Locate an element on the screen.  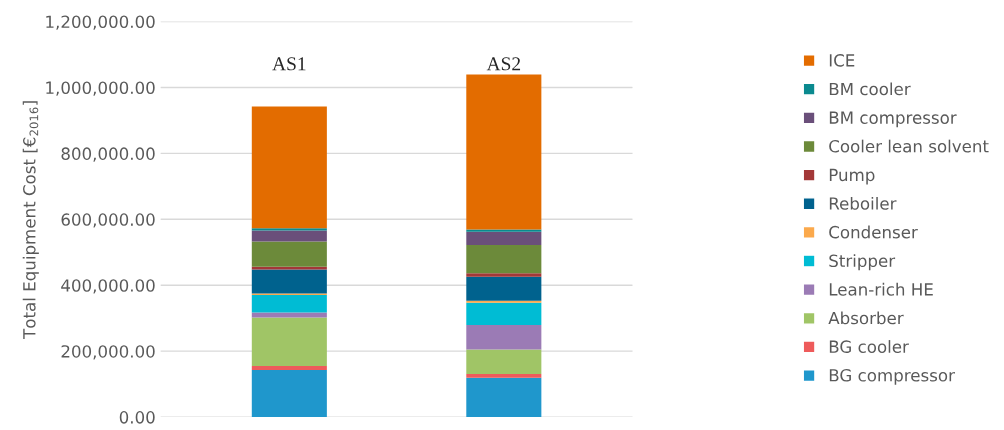
y-tick-label: 1,000,000.00 is located at coordinates (100, 88).